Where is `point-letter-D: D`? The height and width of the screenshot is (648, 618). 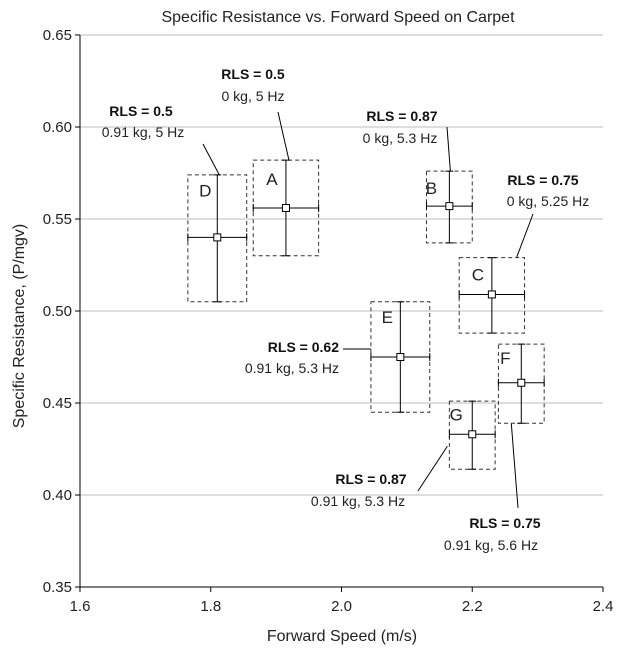 point-letter-D: D is located at coordinates (205, 190).